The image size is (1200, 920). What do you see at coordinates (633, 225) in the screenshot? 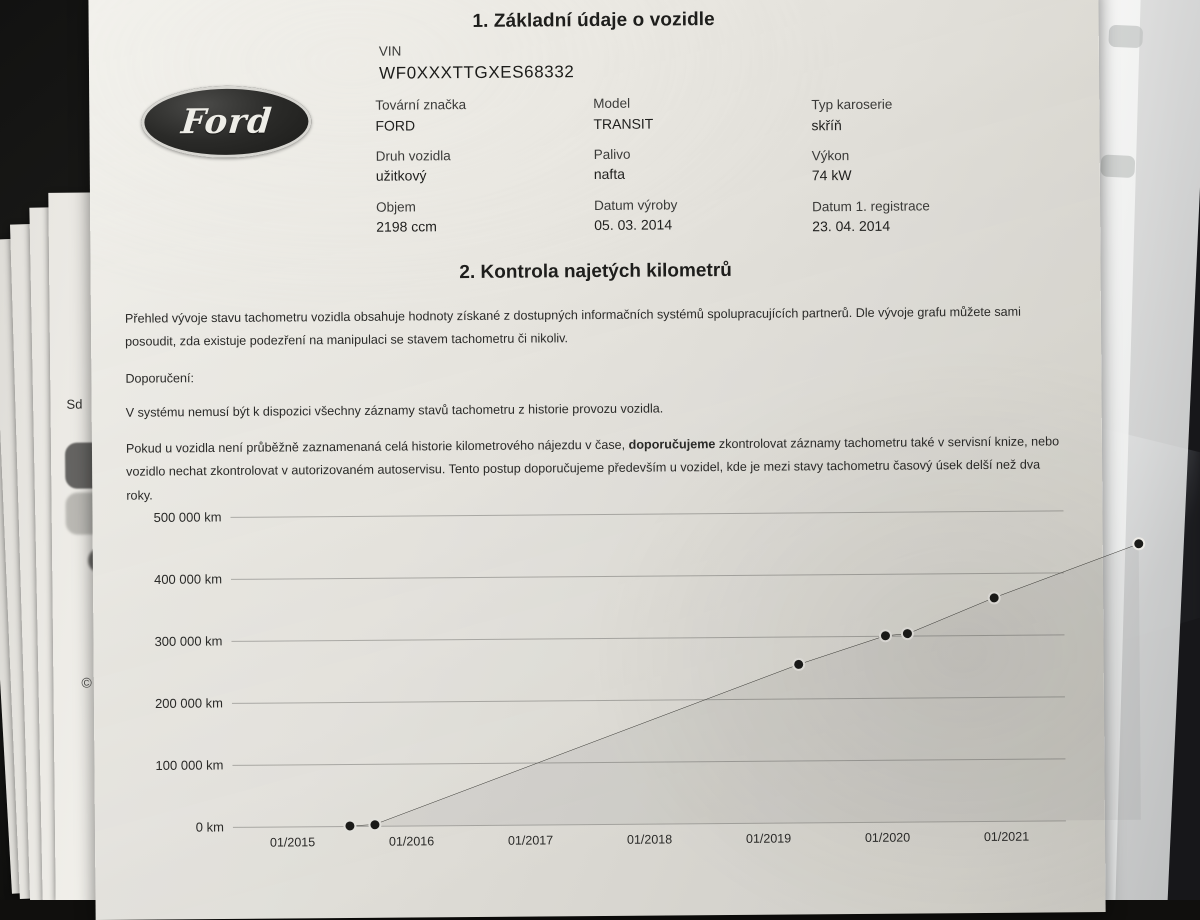
I see `field-value: 05. 03. 2014` at bounding box center [633, 225].